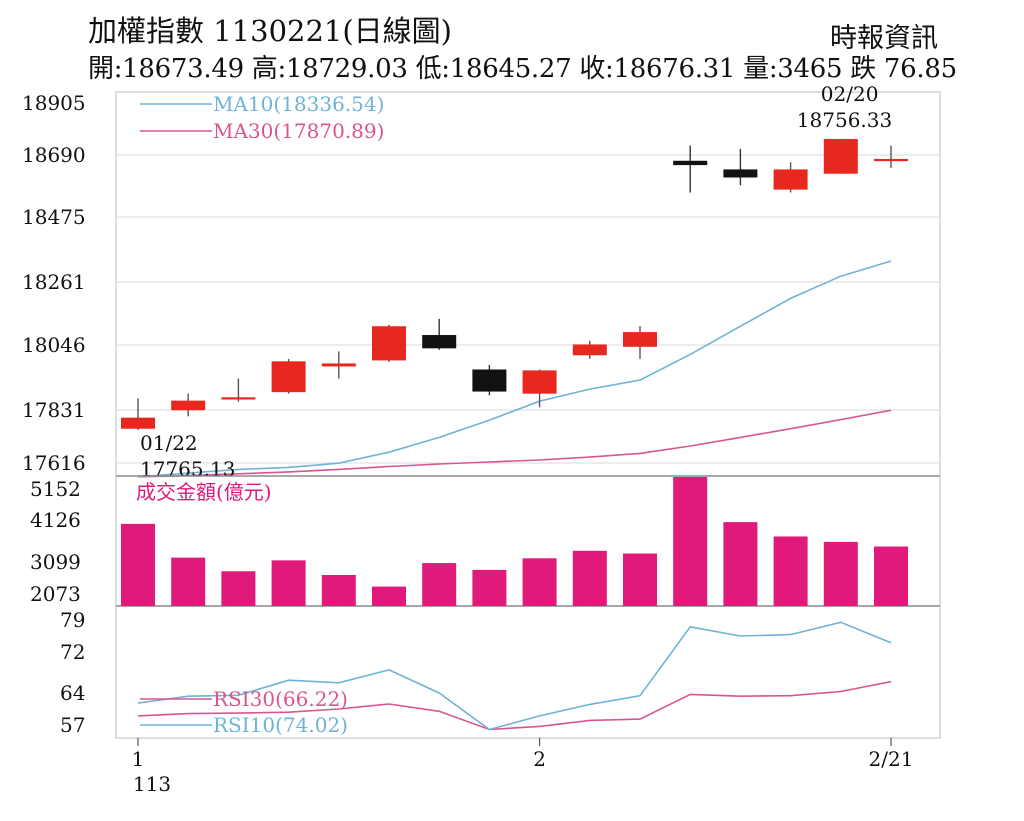  What do you see at coordinates (270, 31) in the screenshot?
I see `chart-title: 加權指數 1130221(日線圖)` at bounding box center [270, 31].